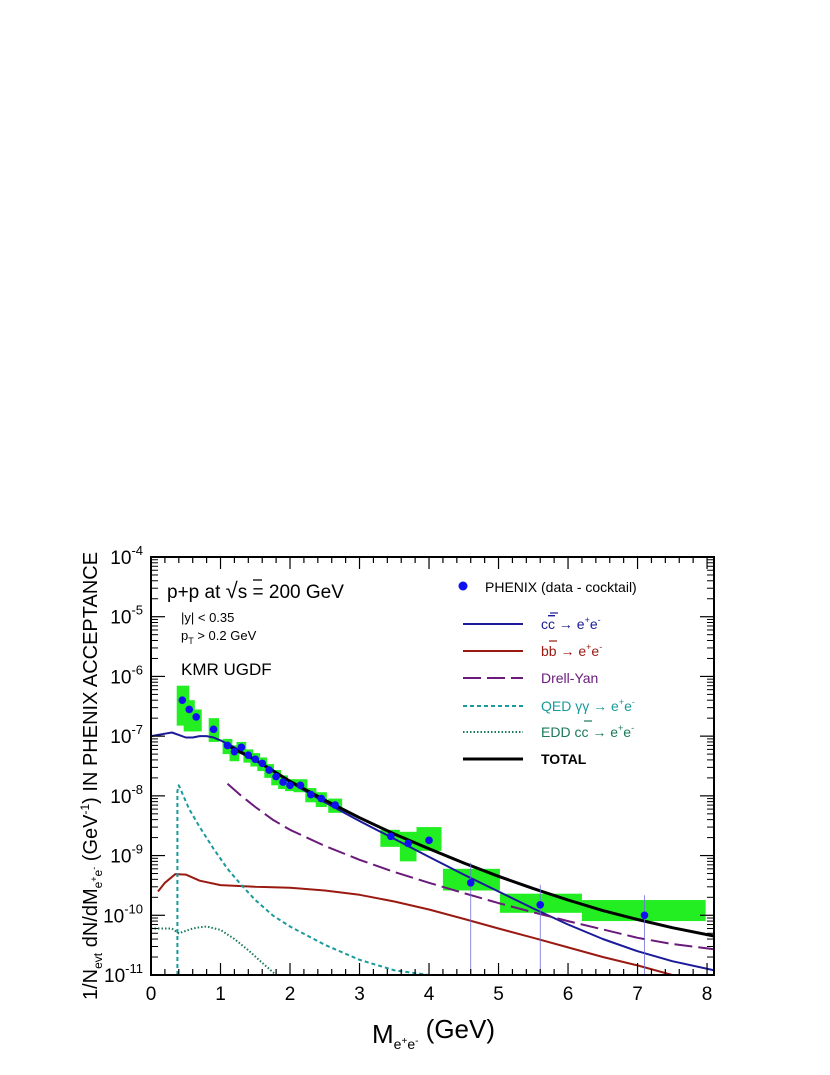 This screenshot has width=830, height=1075. Describe the element at coordinates (564, 759) in the screenshot. I see `legend-label-total: TOTAL` at that location.